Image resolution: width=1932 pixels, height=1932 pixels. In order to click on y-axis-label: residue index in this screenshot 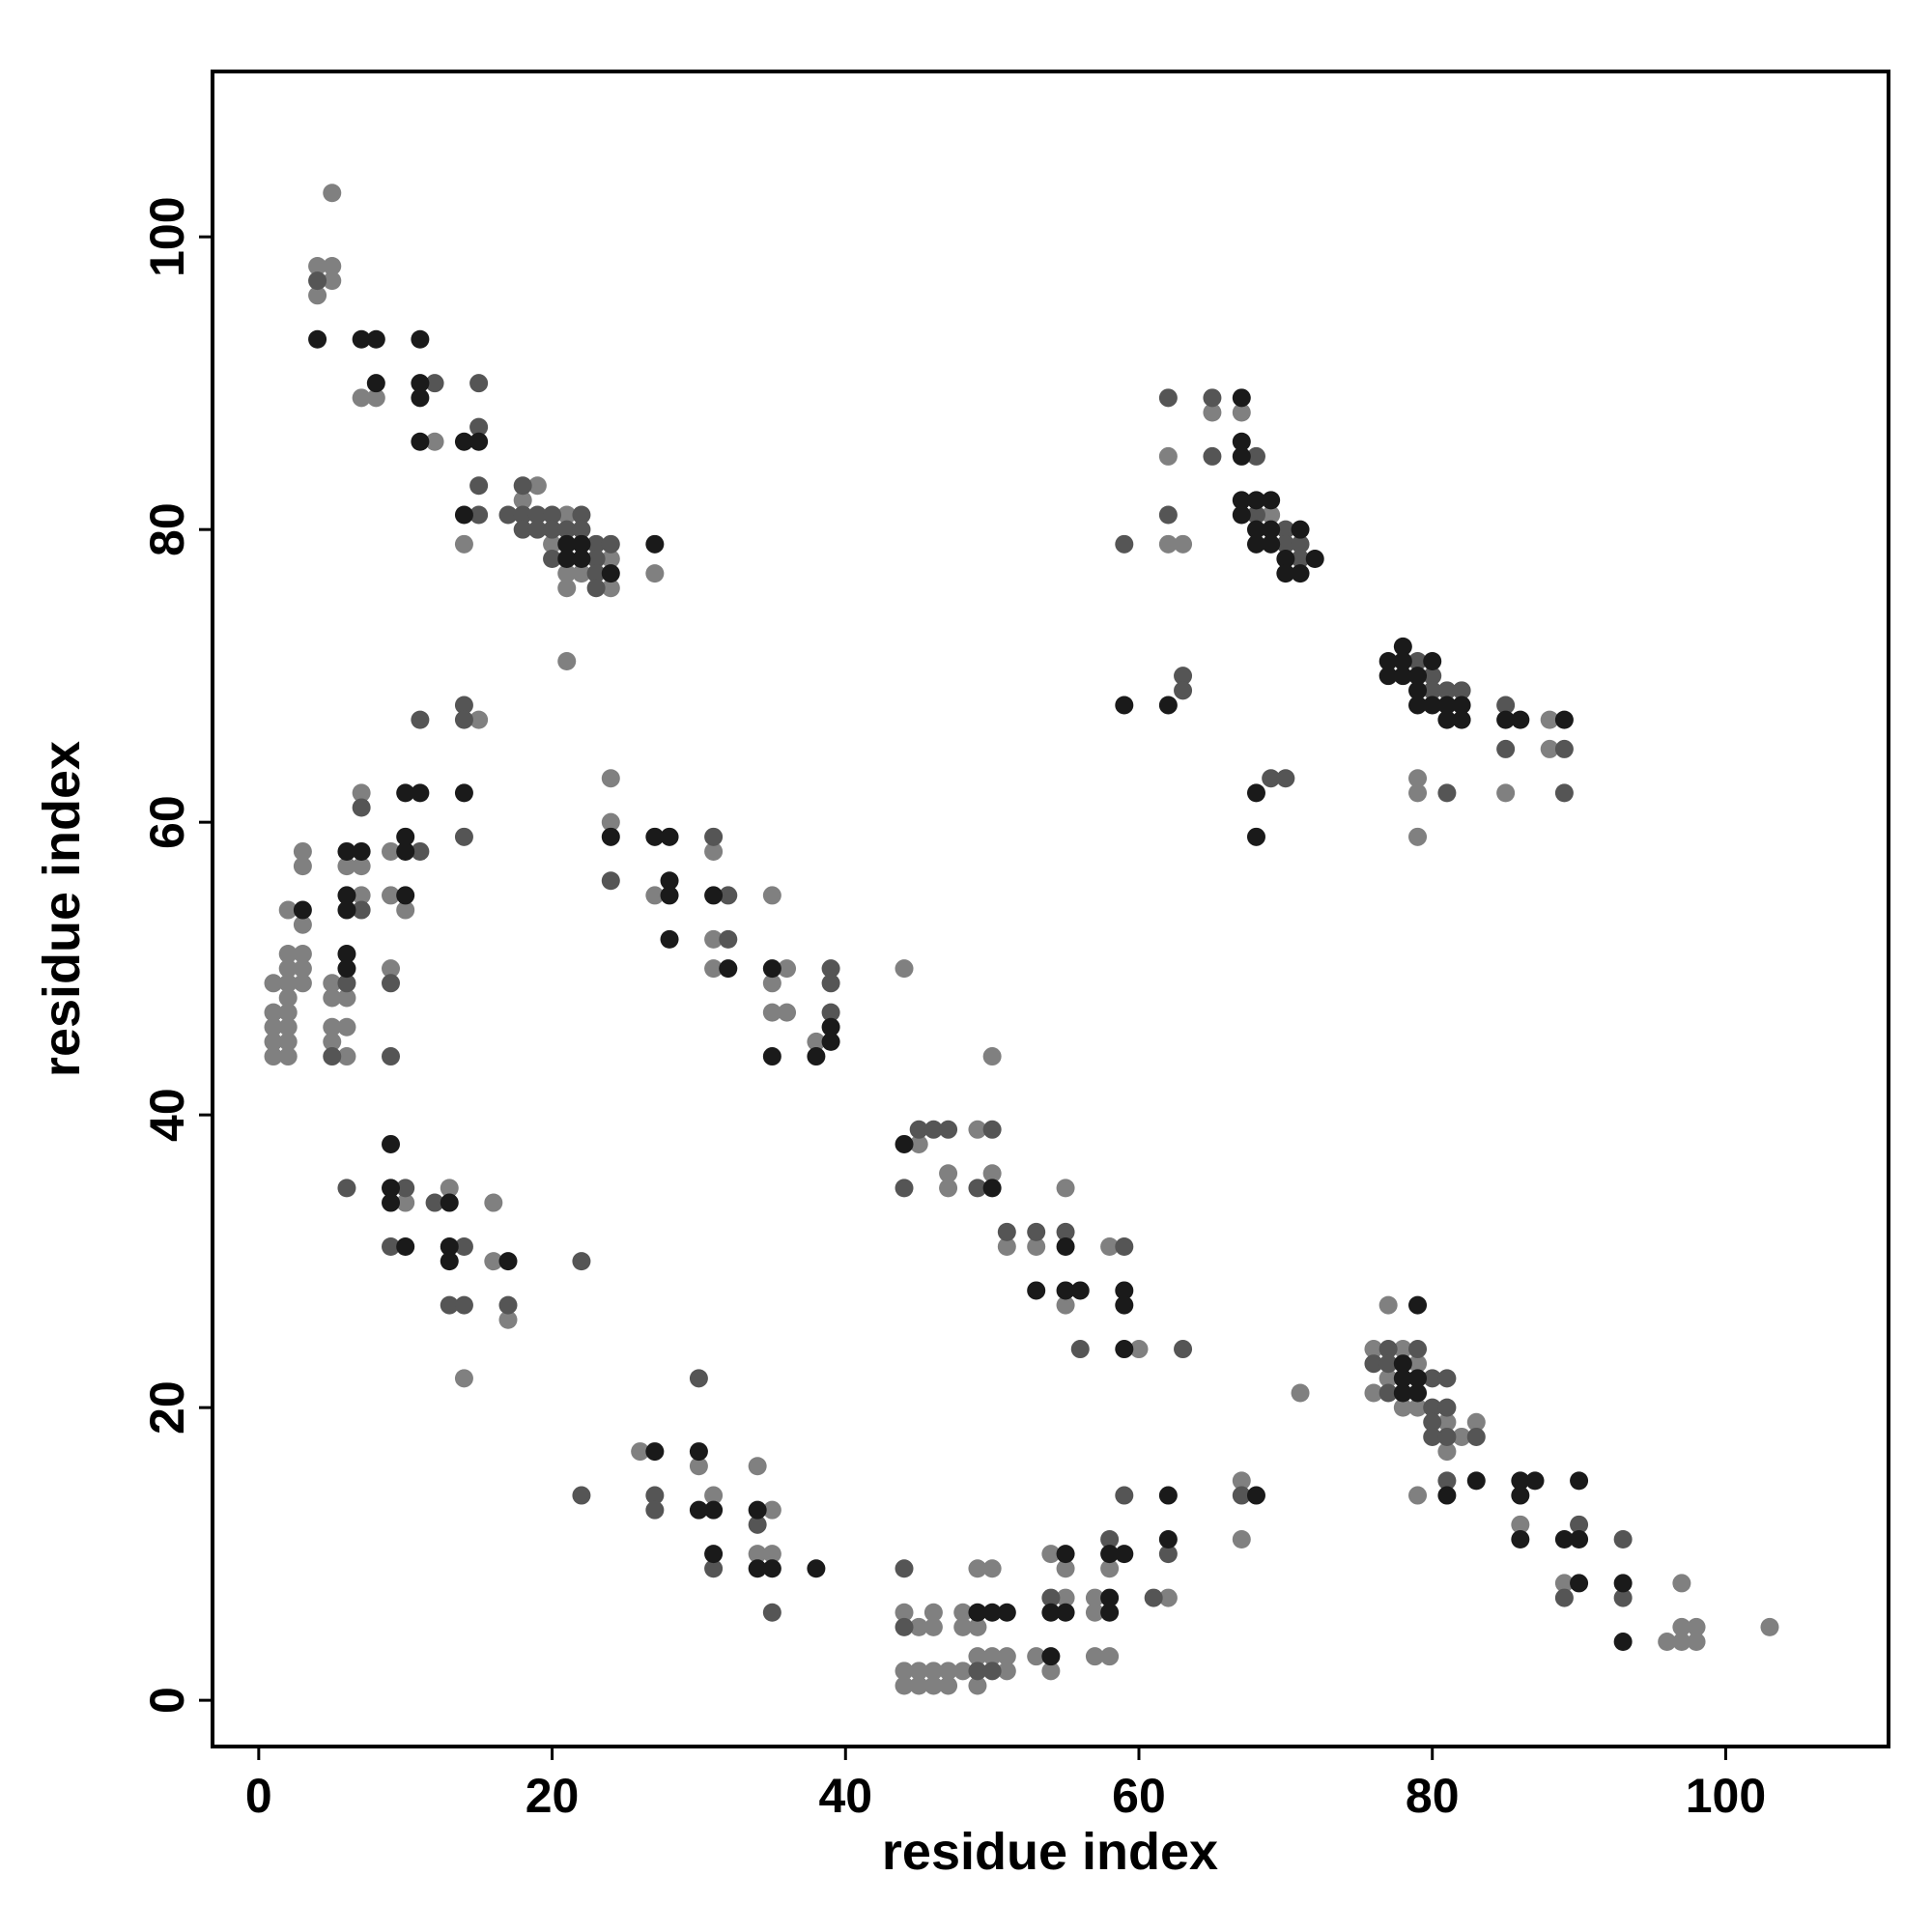, I will do `click(62, 909)`.